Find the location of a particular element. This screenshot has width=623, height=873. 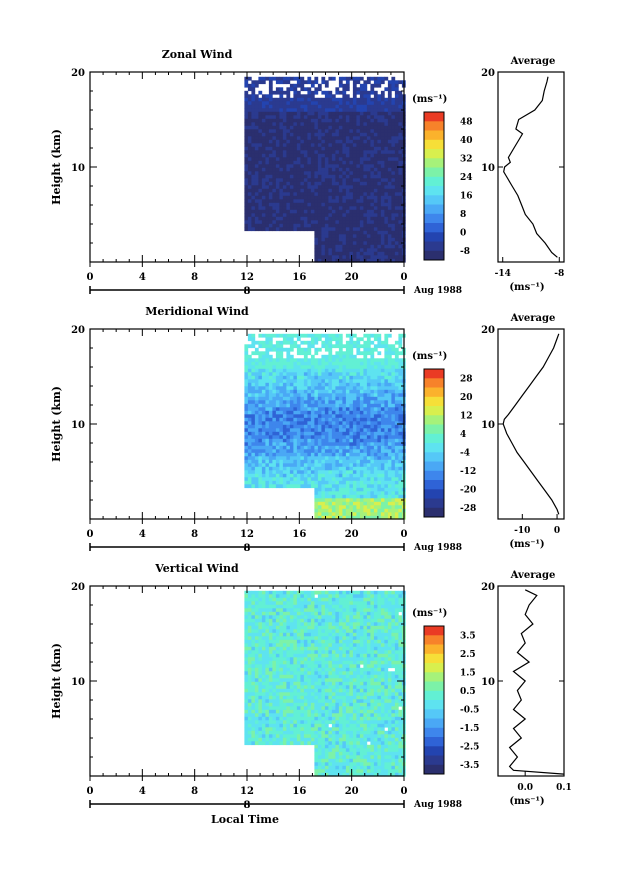

colorbar-label: 3.5 is located at coordinates (468, 636).